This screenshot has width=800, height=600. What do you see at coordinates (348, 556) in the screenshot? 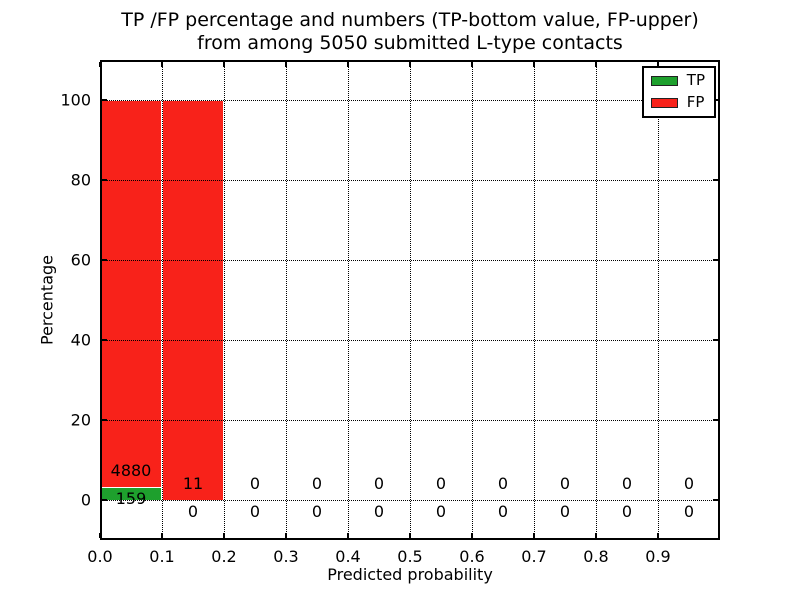
I see `x-tick-label: 0.4` at bounding box center [348, 556].